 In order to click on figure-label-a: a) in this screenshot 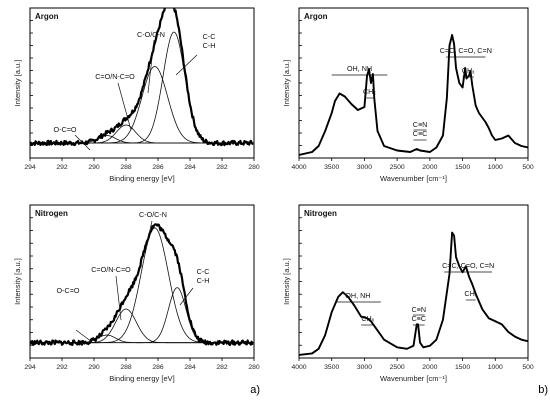, I will do `click(255, 390)`.